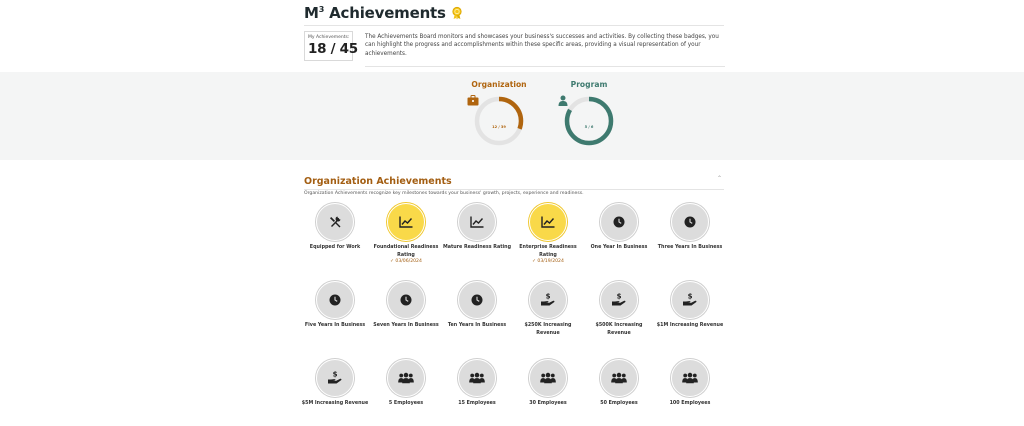 The height and width of the screenshot is (426, 1024). I want to click on page-header: M3 Achievements, so click(384, 13).